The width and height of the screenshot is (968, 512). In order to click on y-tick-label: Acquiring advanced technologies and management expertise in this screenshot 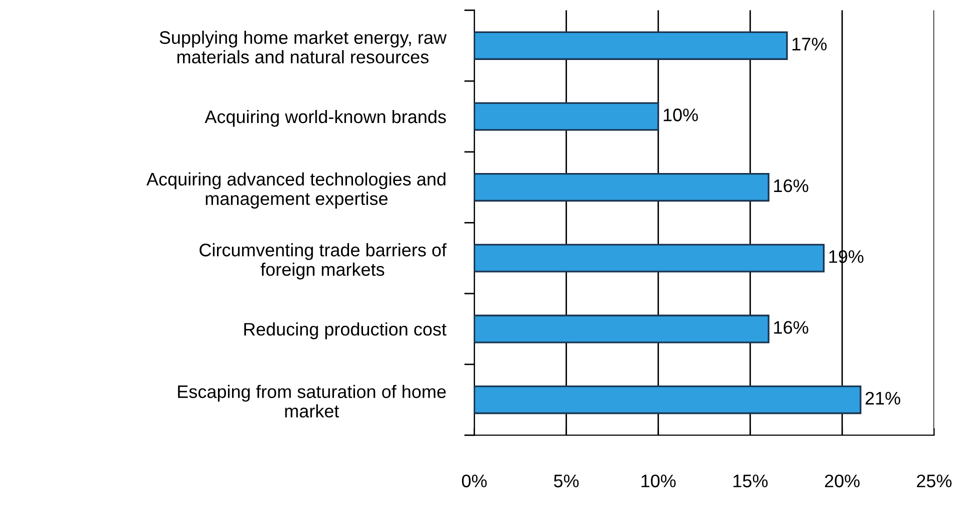, I will do `click(296, 190)`.